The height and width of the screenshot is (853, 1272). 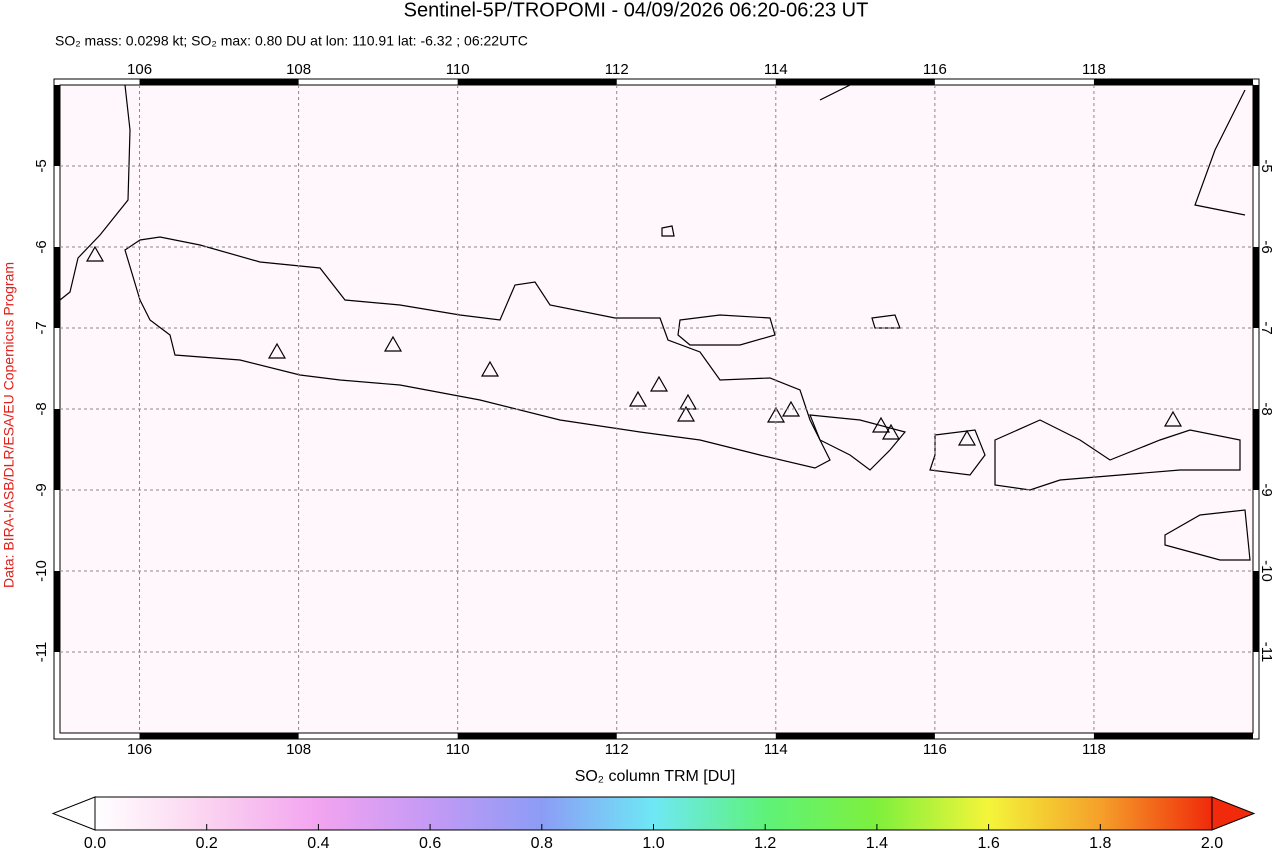 What do you see at coordinates (653, 843) in the screenshot?
I see `colorbar-tick-label: 1.0` at bounding box center [653, 843].